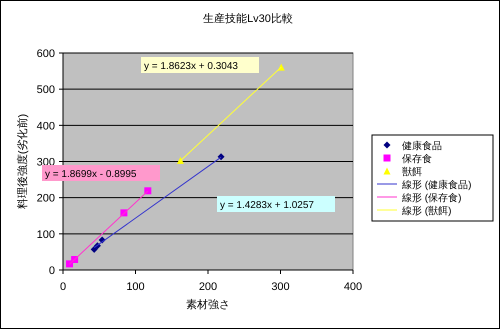 The image size is (500, 329). What do you see at coordinates (45, 234) in the screenshot?
I see `y-tick-label: 100` at bounding box center [45, 234].